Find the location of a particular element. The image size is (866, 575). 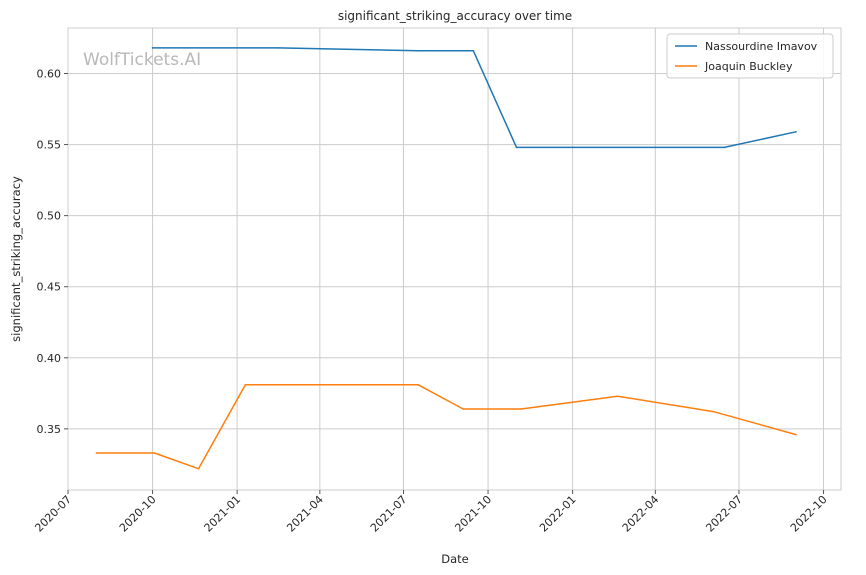

legend: Nassourdine Imavov Joaquin Buckley is located at coordinates (750, 56).